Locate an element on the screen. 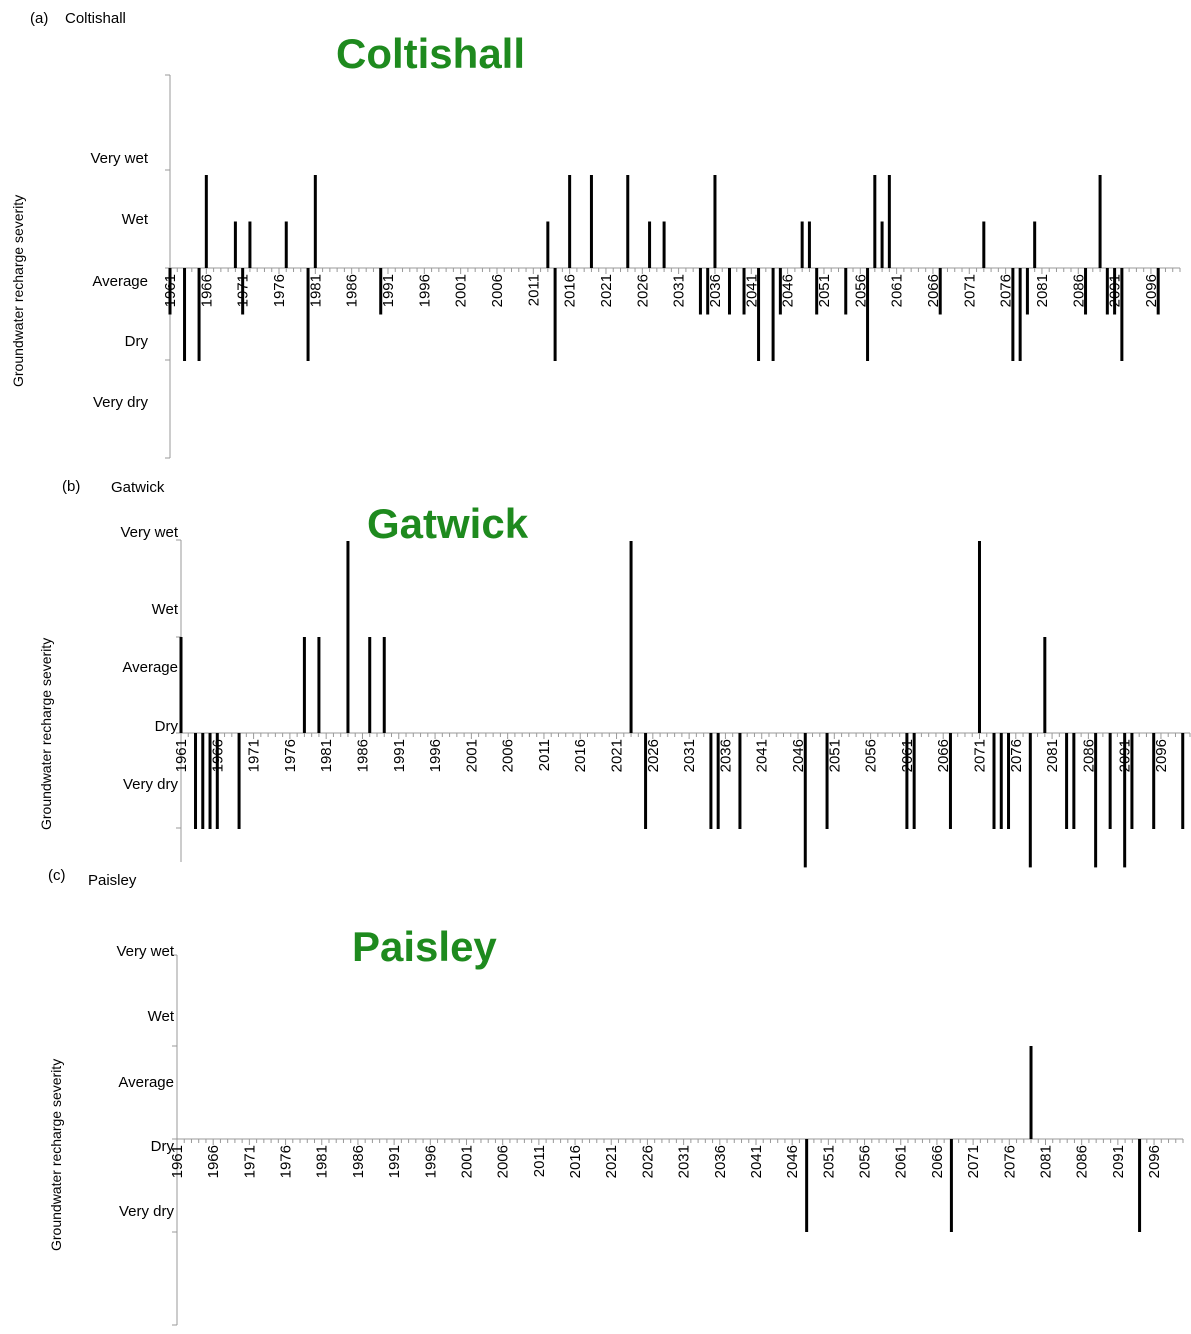 Image resolution: width=1191 pixels, height=1334 pixels. x-tick-label: 2091 is located at coordinates (1118, 1161).